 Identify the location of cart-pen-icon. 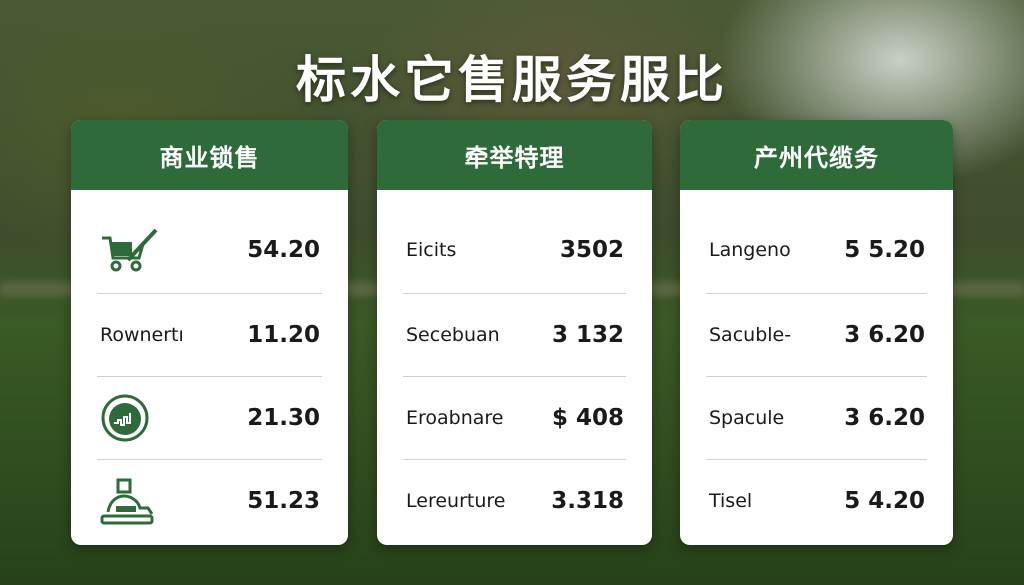
(130, 250).